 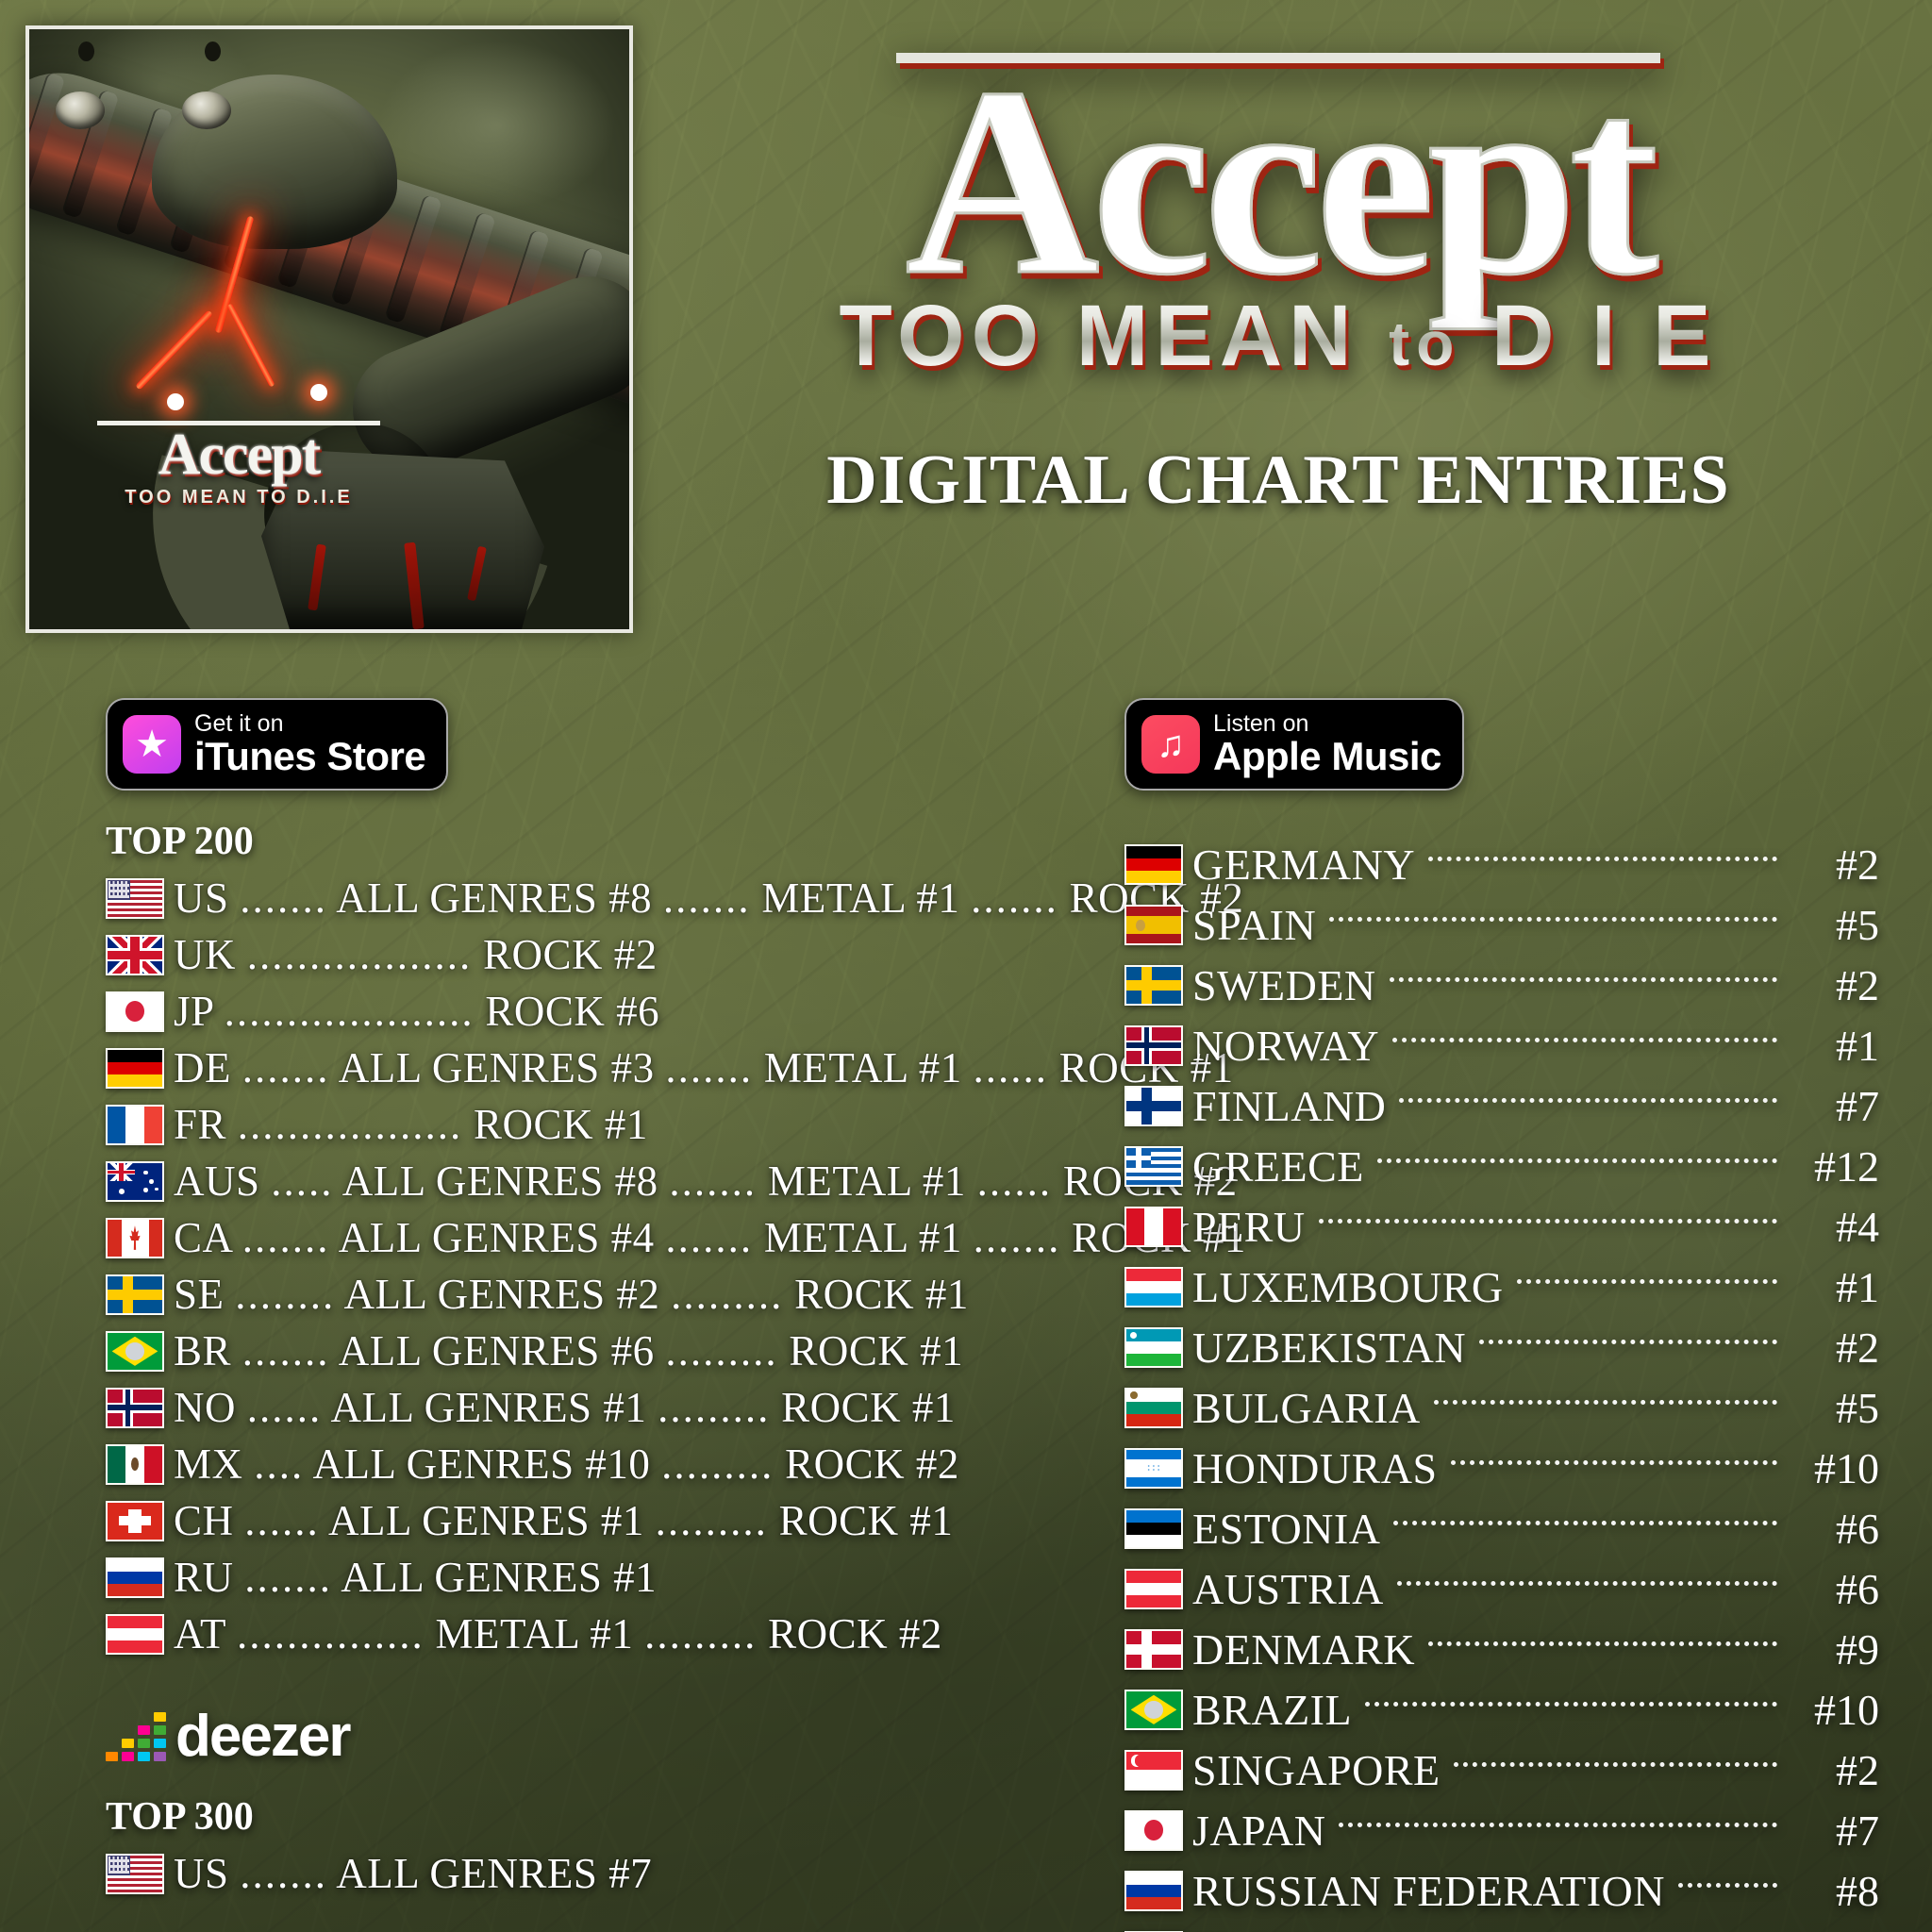 What do you see at coordinates (135, 1577) in the screenshot?
I see `flag-ru` at bounding box center [135, 1577].